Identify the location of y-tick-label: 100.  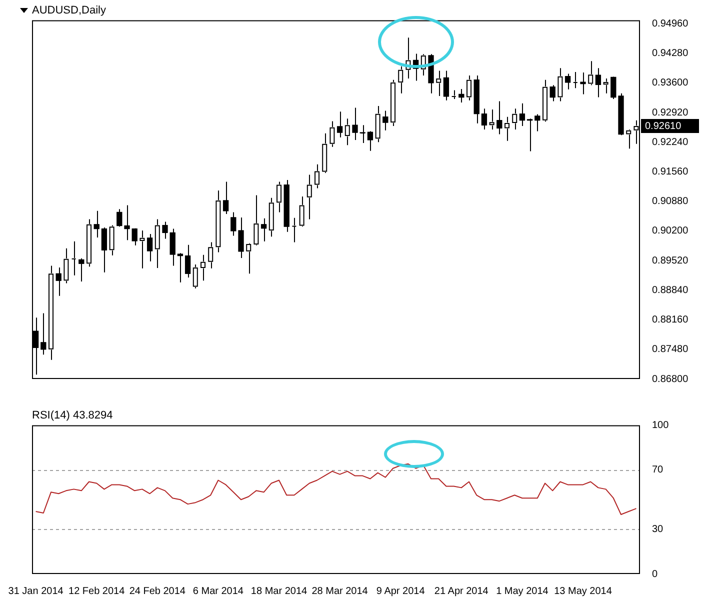
(661, 425).